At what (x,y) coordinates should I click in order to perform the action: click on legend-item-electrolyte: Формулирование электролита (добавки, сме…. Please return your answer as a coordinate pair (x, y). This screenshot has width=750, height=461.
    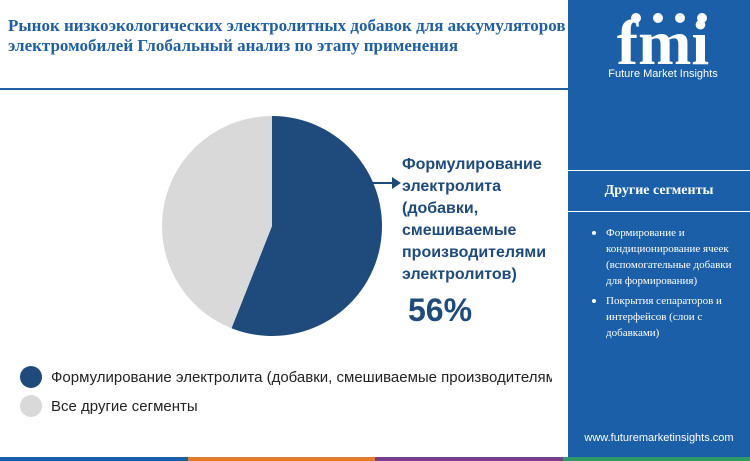
    Looking at the image, I should click on (286, 377).